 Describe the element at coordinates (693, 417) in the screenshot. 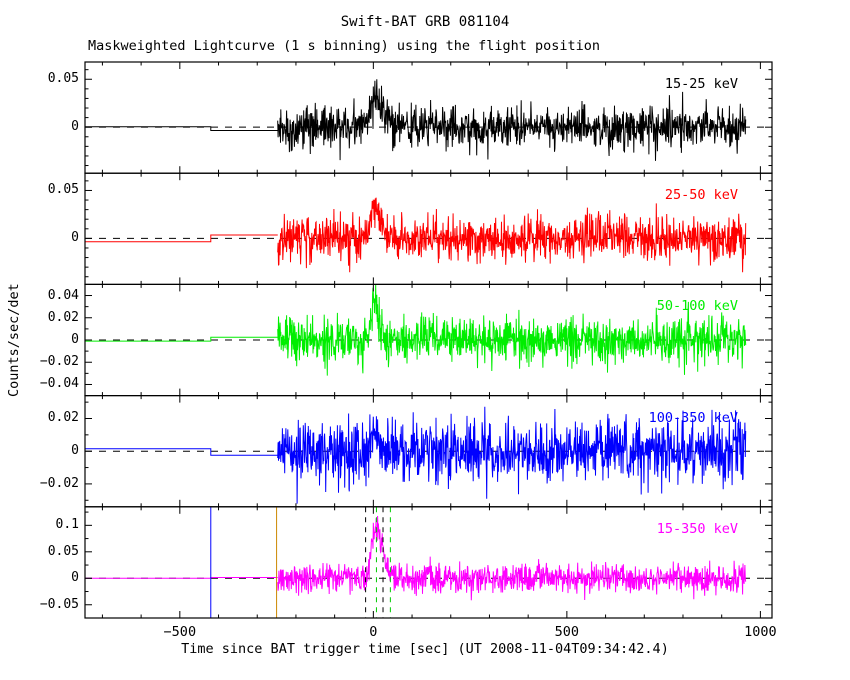

I see `panel-label-100-350-kev: 100-350 keV` at that location.